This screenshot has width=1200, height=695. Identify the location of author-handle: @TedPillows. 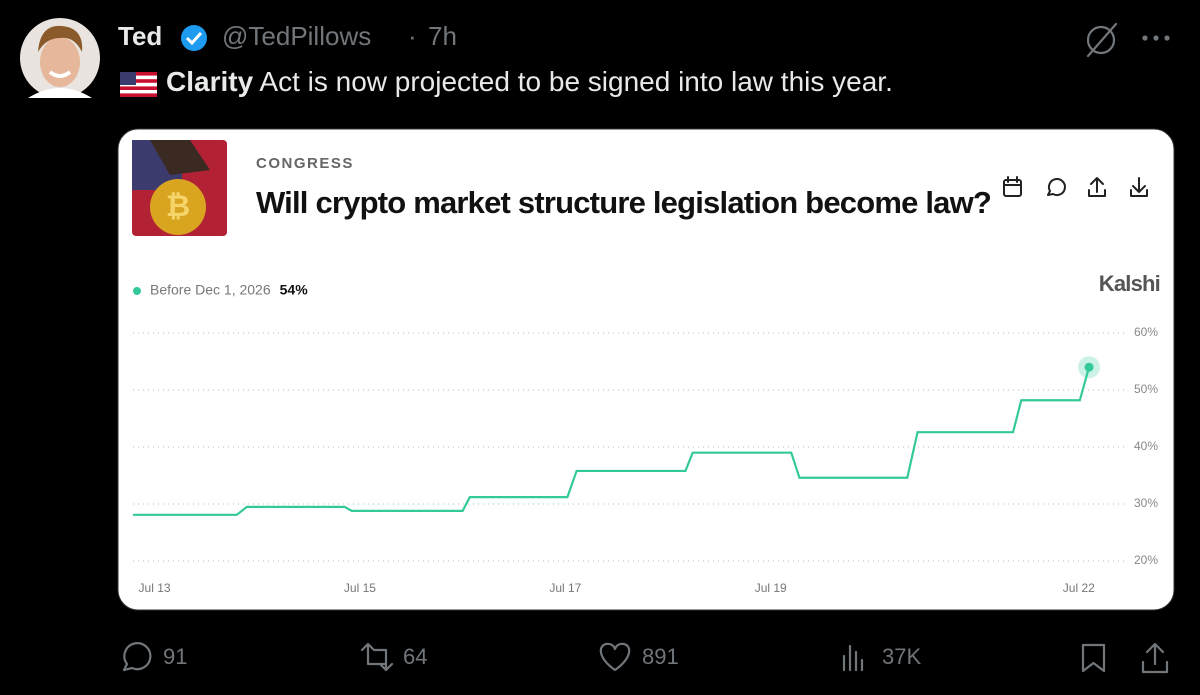
(296, 36).